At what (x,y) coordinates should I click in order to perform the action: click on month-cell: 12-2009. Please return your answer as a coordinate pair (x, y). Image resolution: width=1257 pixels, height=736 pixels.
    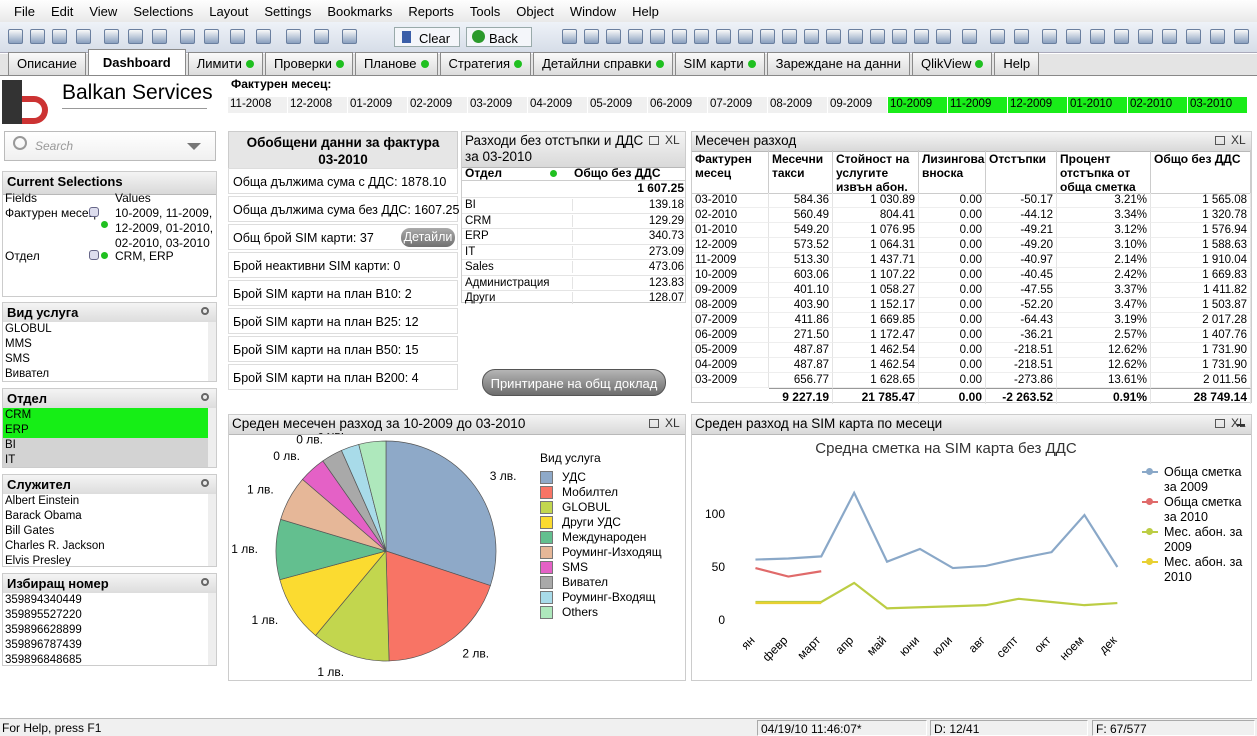
    Looking at the image, I should click on (1038, 105).